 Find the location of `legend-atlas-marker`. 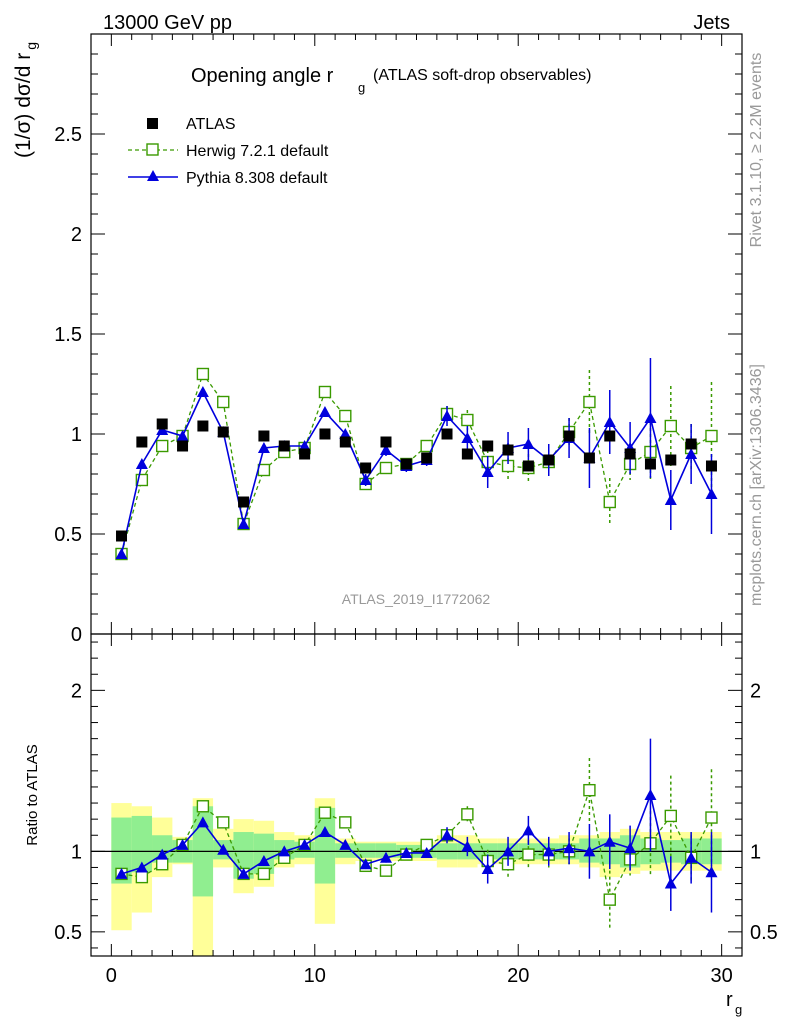

legend-atlas-marker is located at coordinates (152, 123).